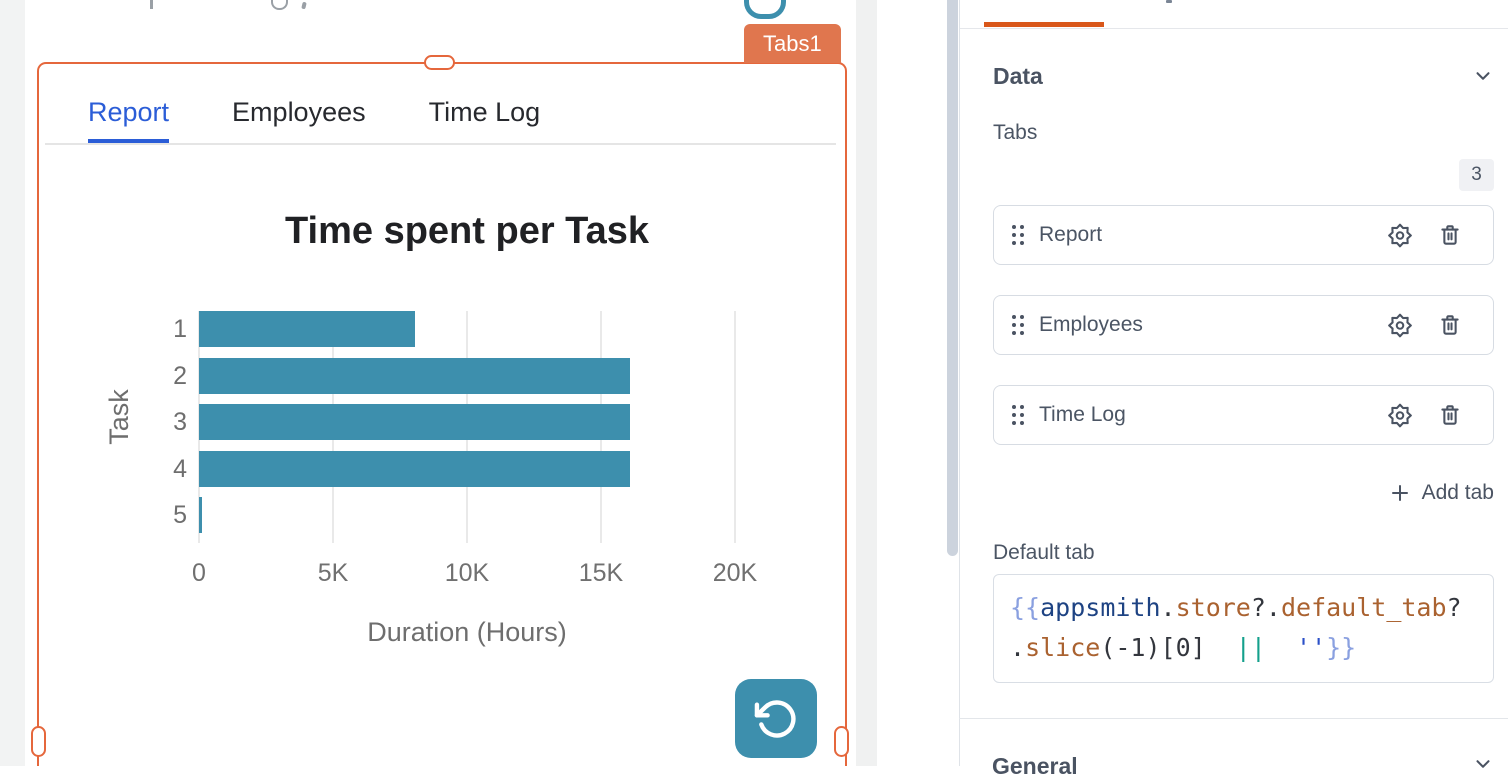 This screenshot has height=780, width=1508. Describe the element at coordinates (38, 741) in the screenshot. I see `resize-handle-left` at that location.